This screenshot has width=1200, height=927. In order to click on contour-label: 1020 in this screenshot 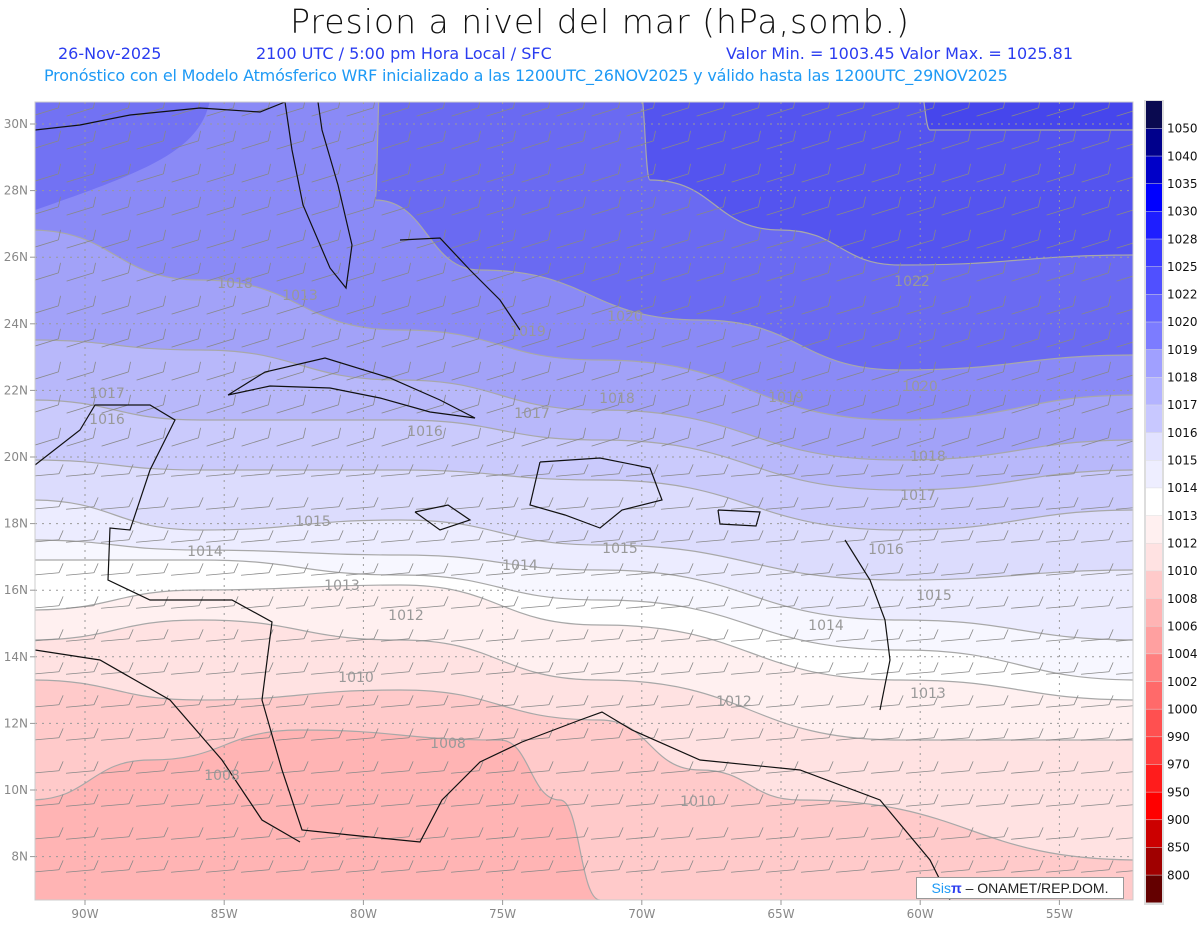, I will do `click(920, 387)`.